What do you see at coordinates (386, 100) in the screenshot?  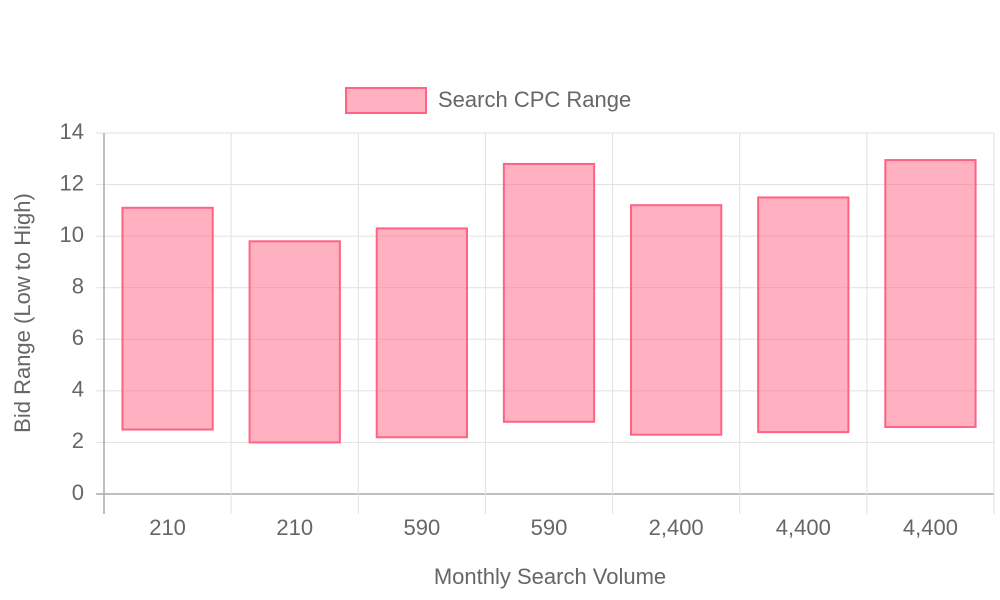 I see `legend-swatch` at bounding box center [386, 100].